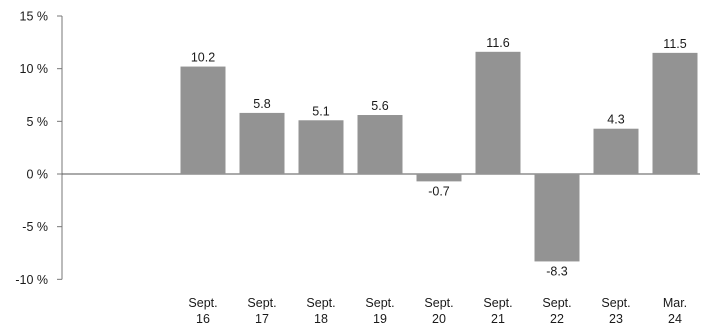 This screenshot has height=330, width=713. Describe the element at coordinates (675, 319) in the screenshot. I see `x-category-label: 24` at that location.